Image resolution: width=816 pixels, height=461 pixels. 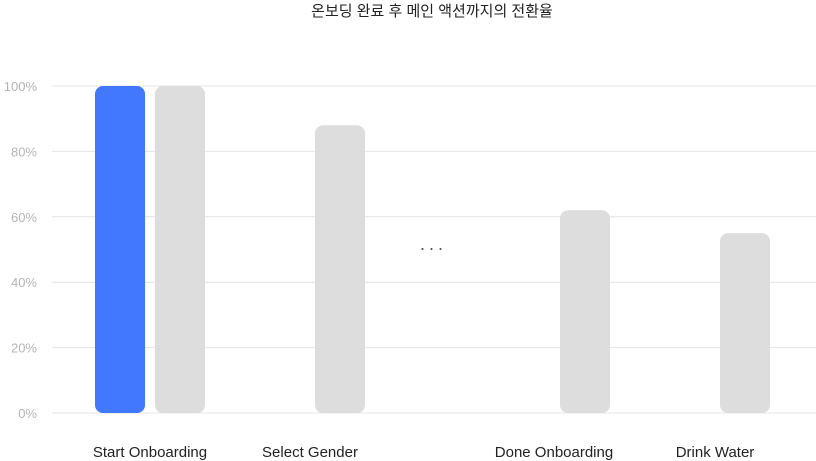 What do you see at coordinates (27, 413) in the screenshot?
I see `y-tick-label: 0%` at bounding box center [27, 413].